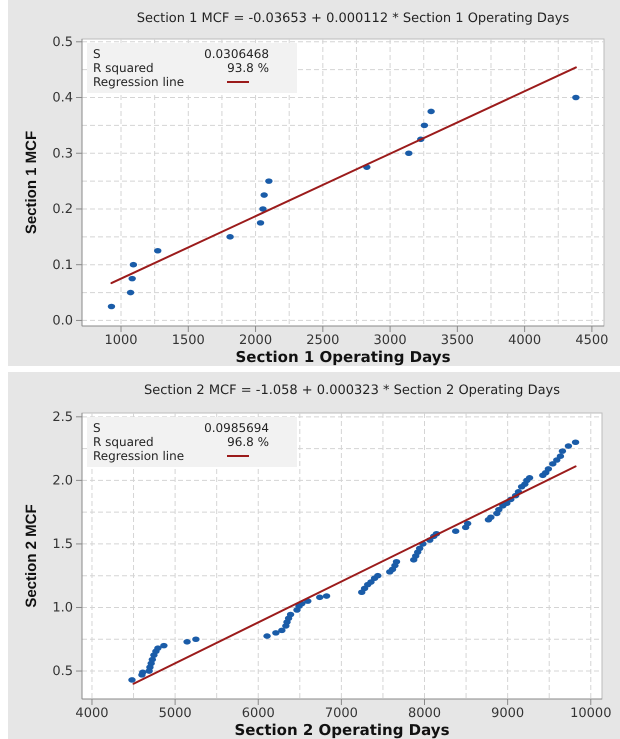 Image resolution: width=620 pixels, height=739 pixels. What do you see at coordinates (255, 340) in the screenshot?
I see `x-tick-label: 2000` at bounding box center [255, 340].